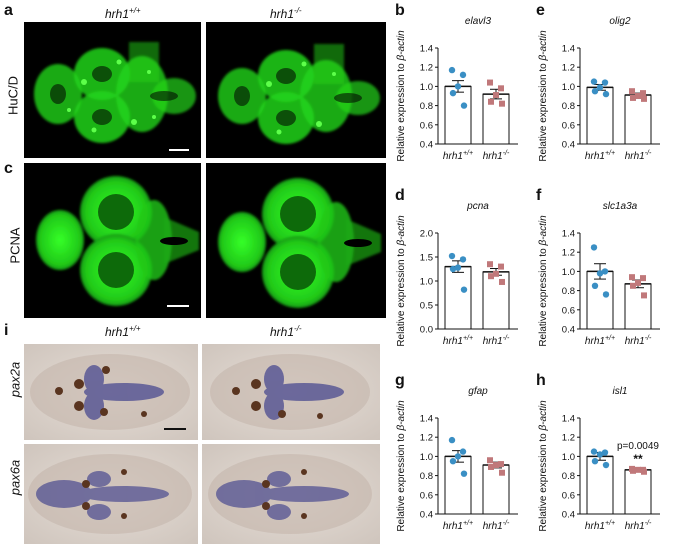 The height and width of the screenshot is (548, 676). I want to click on panel-letter-i: i, so click(6, 330).